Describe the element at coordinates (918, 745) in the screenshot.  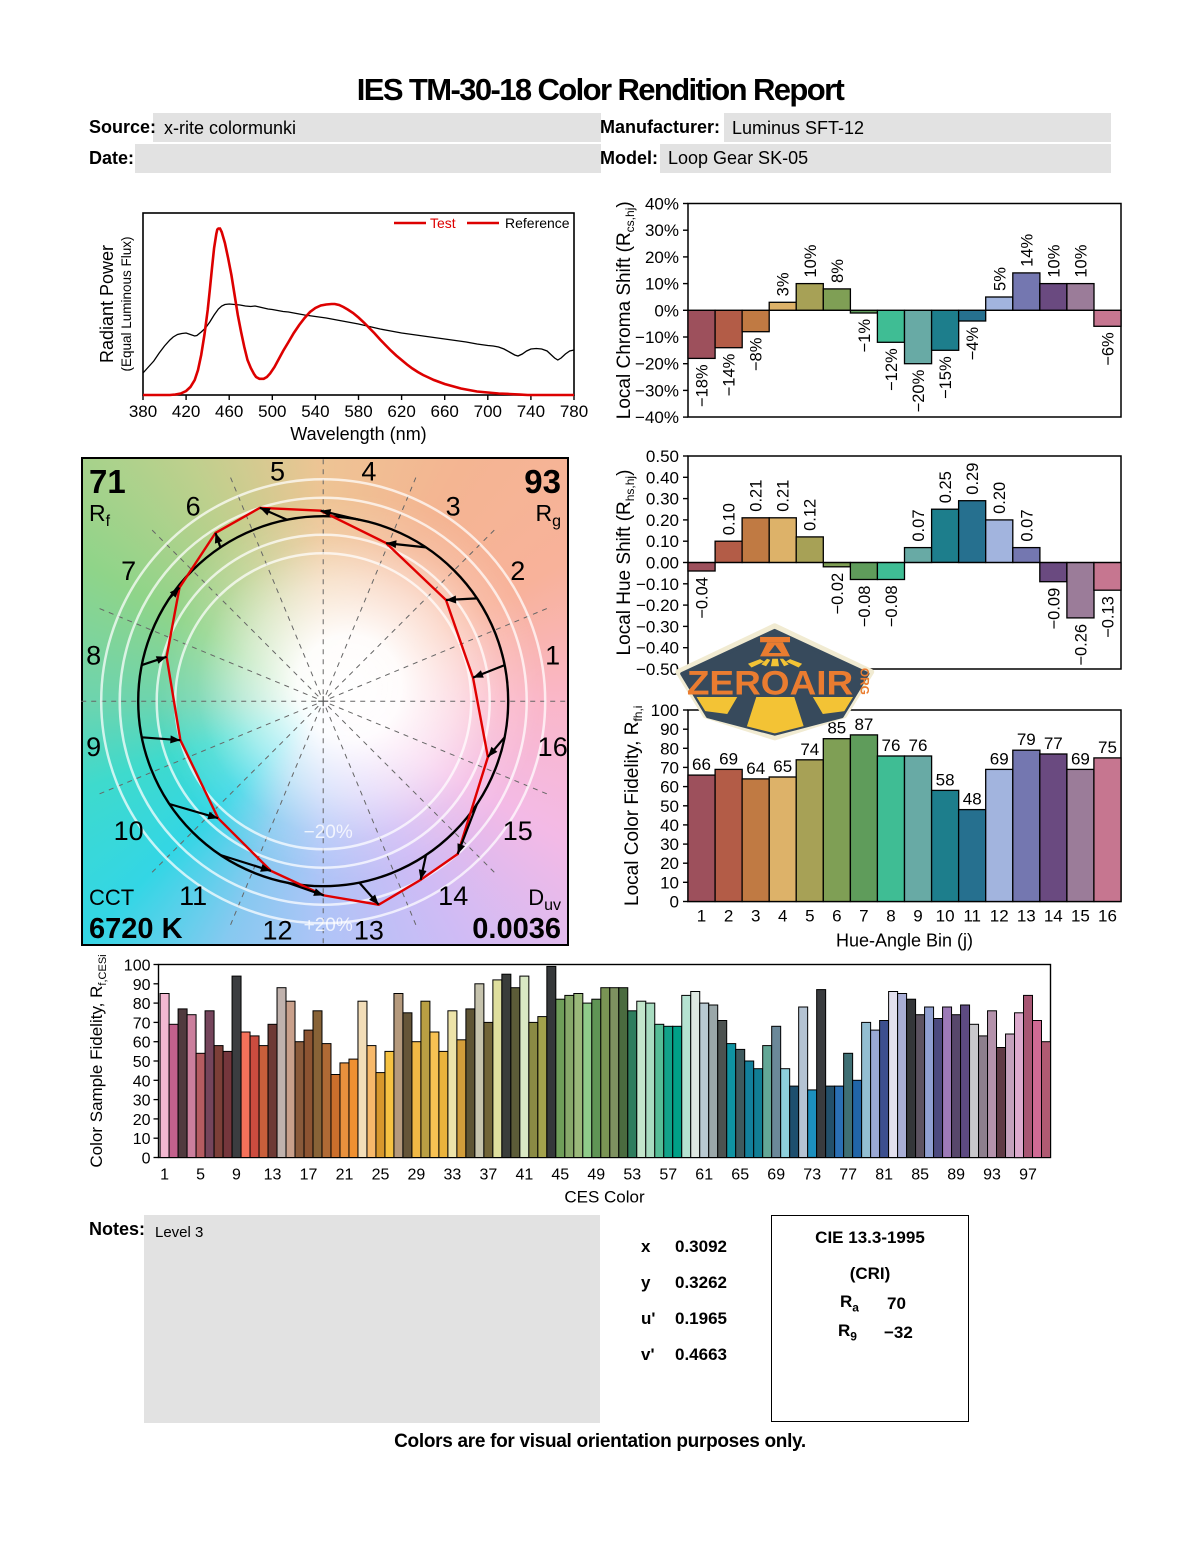
I see `svg-text: 76` at that location.